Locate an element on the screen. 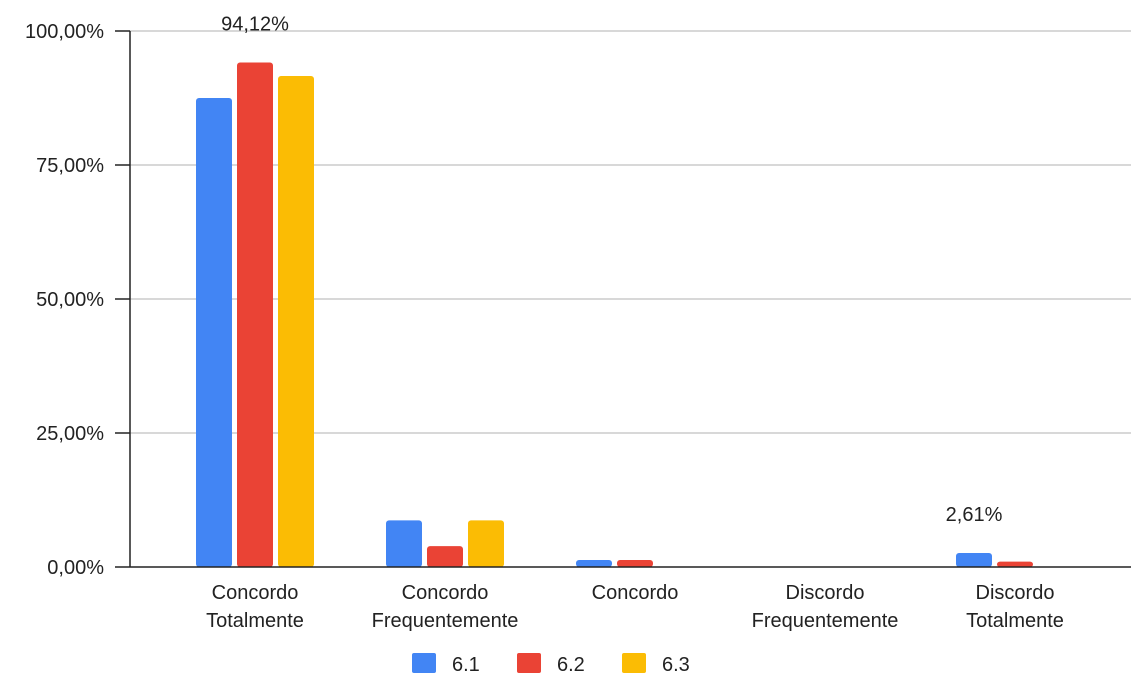 The width and height of the screenshot is (1131, 684). x-category-label: Concordo Frequentemente is located at coordinates (445, 607).